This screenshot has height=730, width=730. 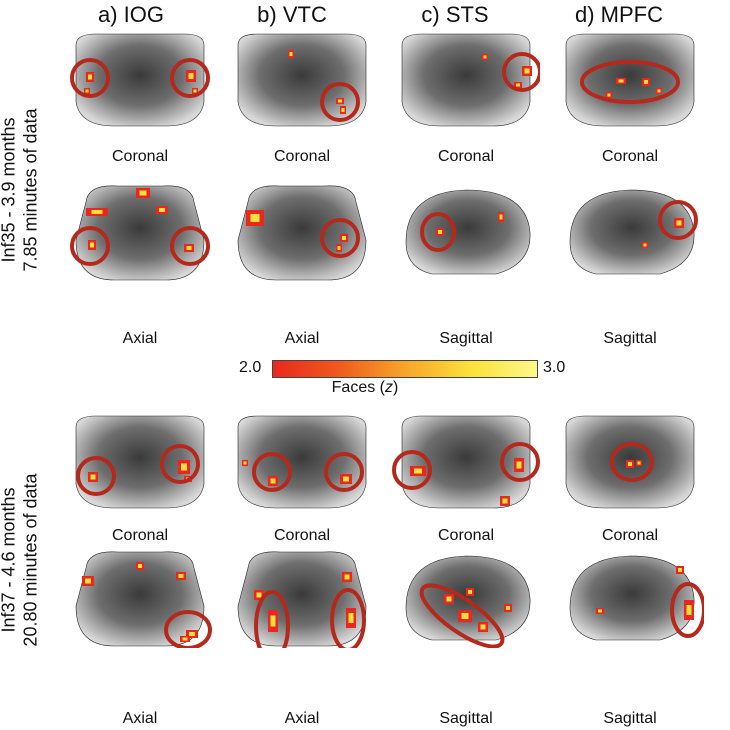 I want to click on subject-label-inf35: Inf35 - 3.9 months 7.85 minutes of data, so click(x=21, y=190).